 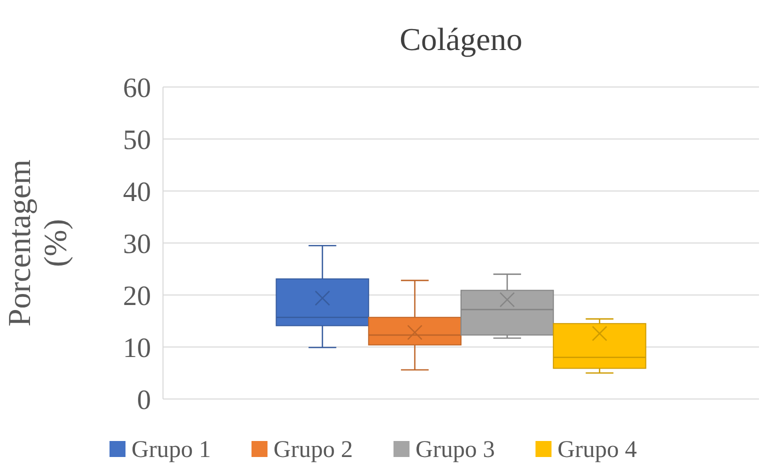 What do you see at coordinates (37, 243) in the screenshot?
I see `y-axis-title: Porcentagem (%)` at bounding box center [37, 243].